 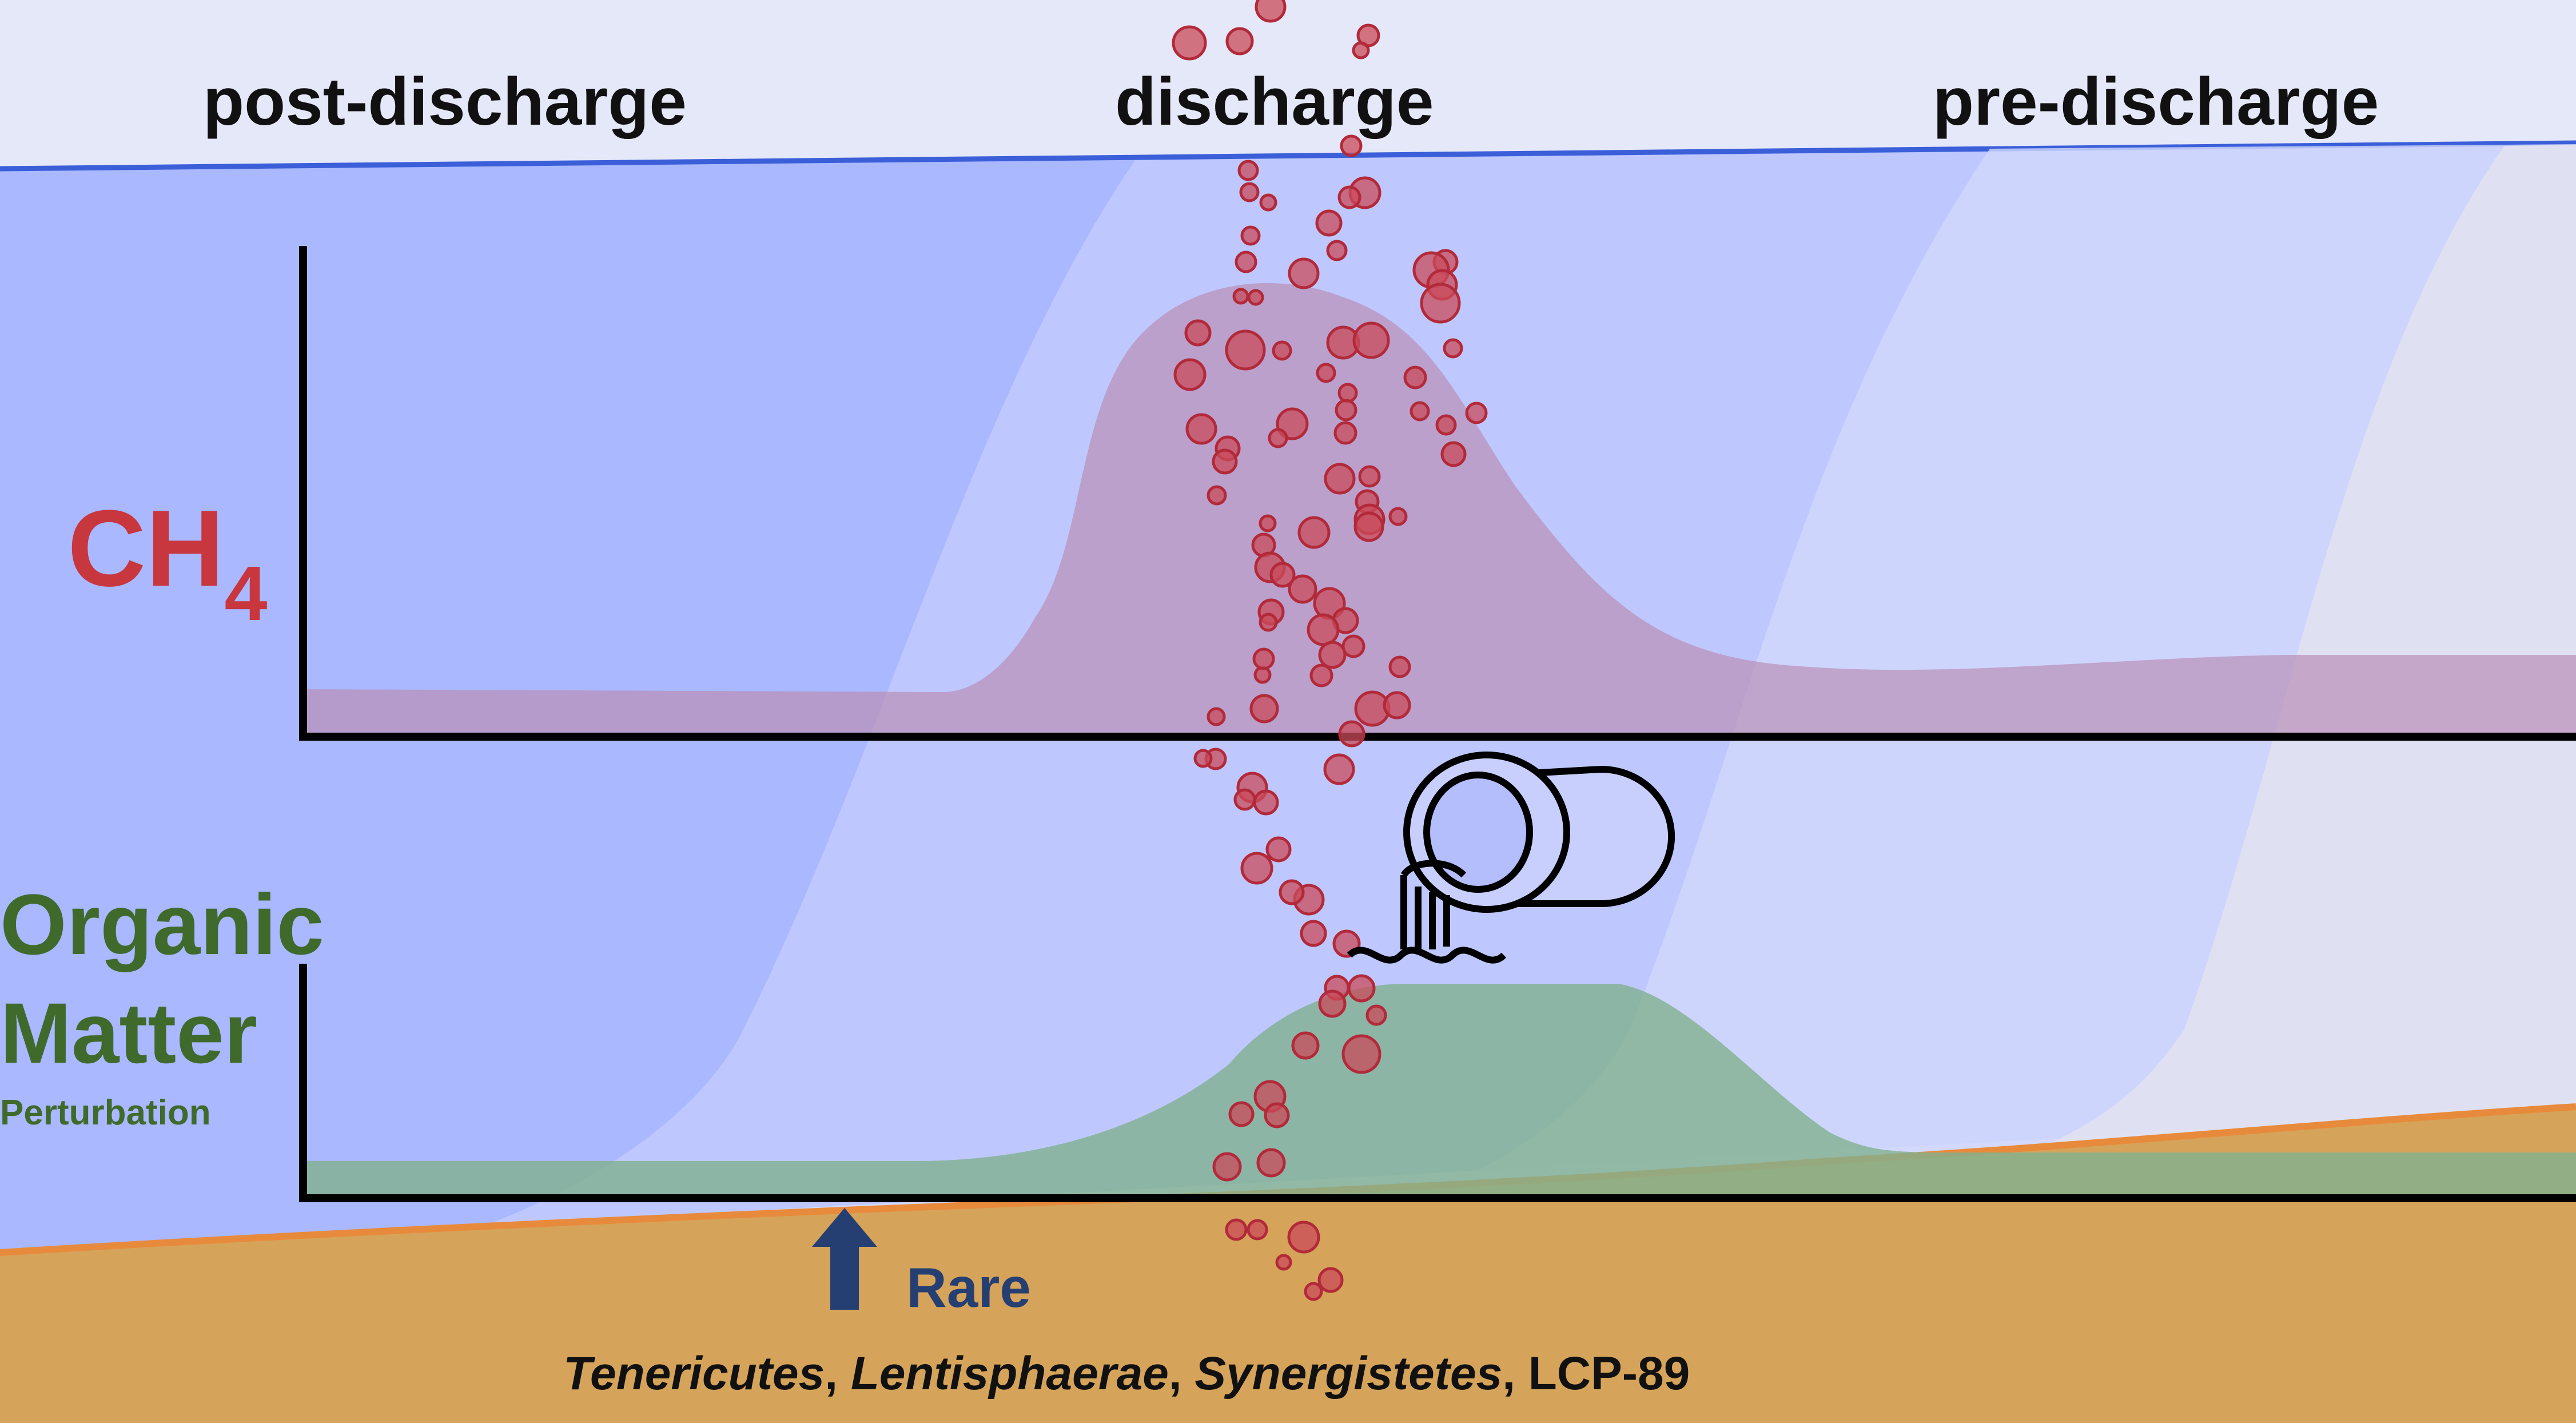 I want to click on taxon-3: Synergistetes, so click(x=1349, y=1374).